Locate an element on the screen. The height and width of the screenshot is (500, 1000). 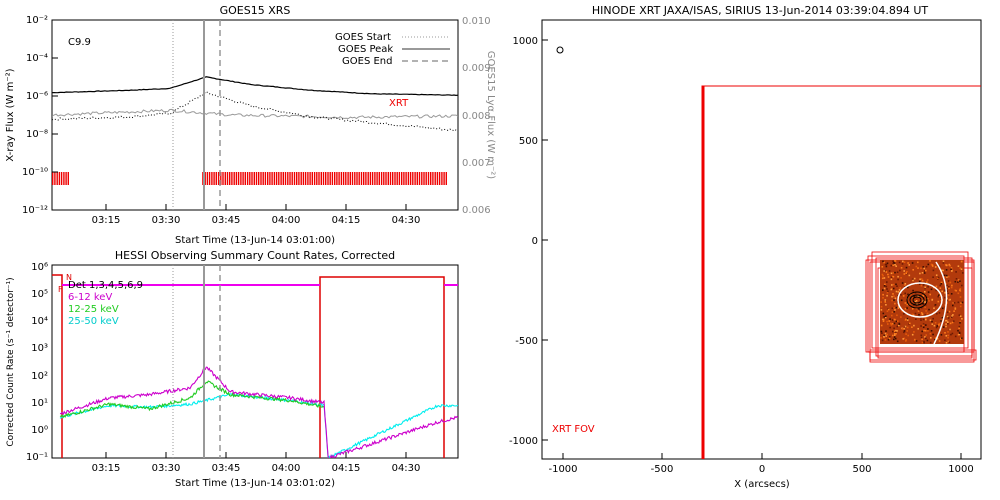
hessi-flag-n is located at coordinates (382, 367).